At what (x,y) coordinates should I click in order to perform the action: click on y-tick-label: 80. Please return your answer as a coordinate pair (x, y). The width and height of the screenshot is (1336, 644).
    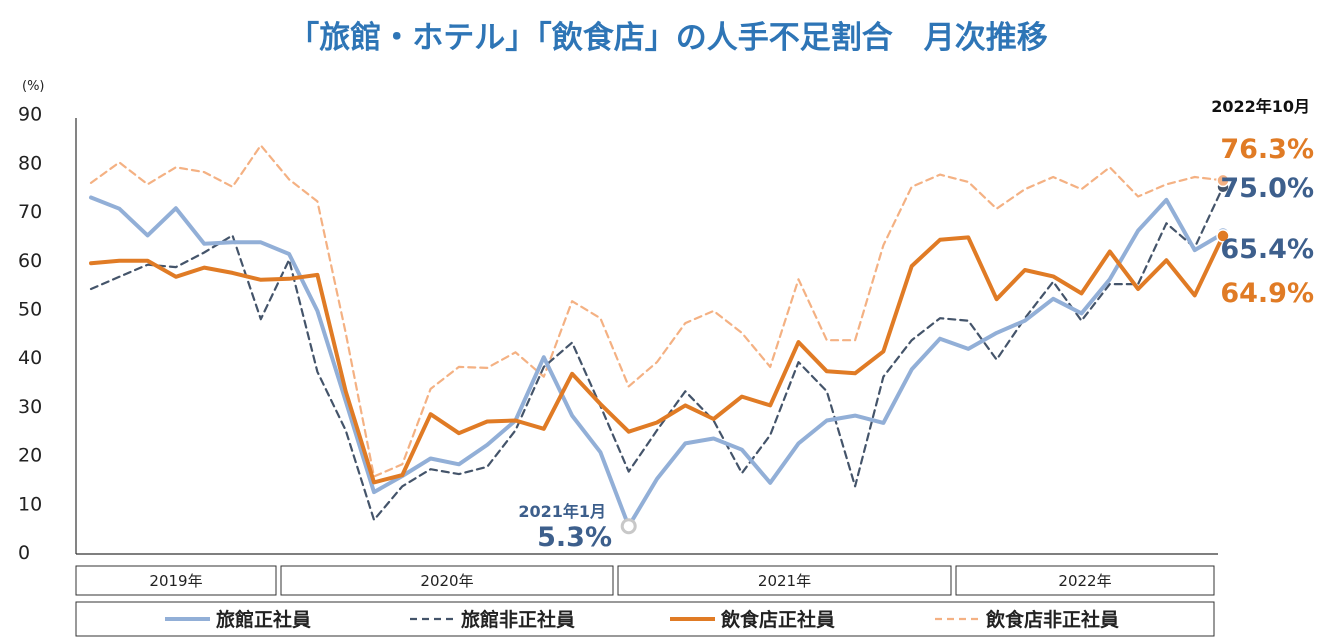
    Looking at the image, I should click on (30, 163).